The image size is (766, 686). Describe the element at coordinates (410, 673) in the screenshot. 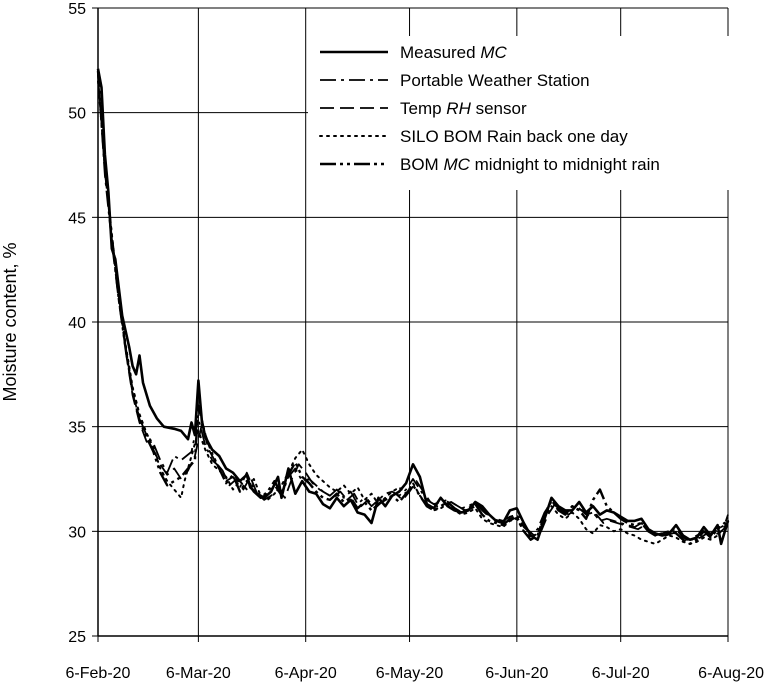

I see `x-tick-label: 6-May-20` at that location.